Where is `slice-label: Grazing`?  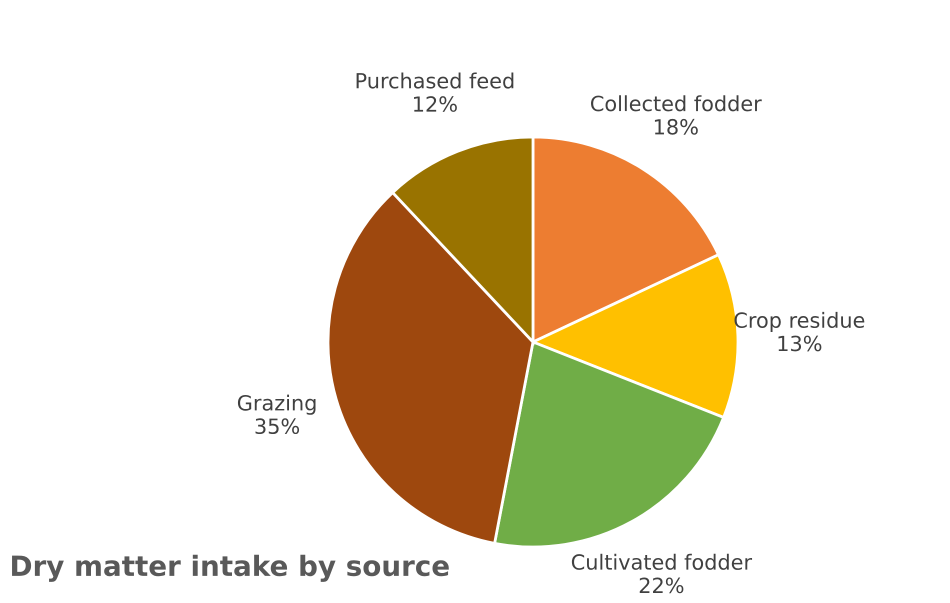 slice-label: Grazing is located at coordinates (277, 404).